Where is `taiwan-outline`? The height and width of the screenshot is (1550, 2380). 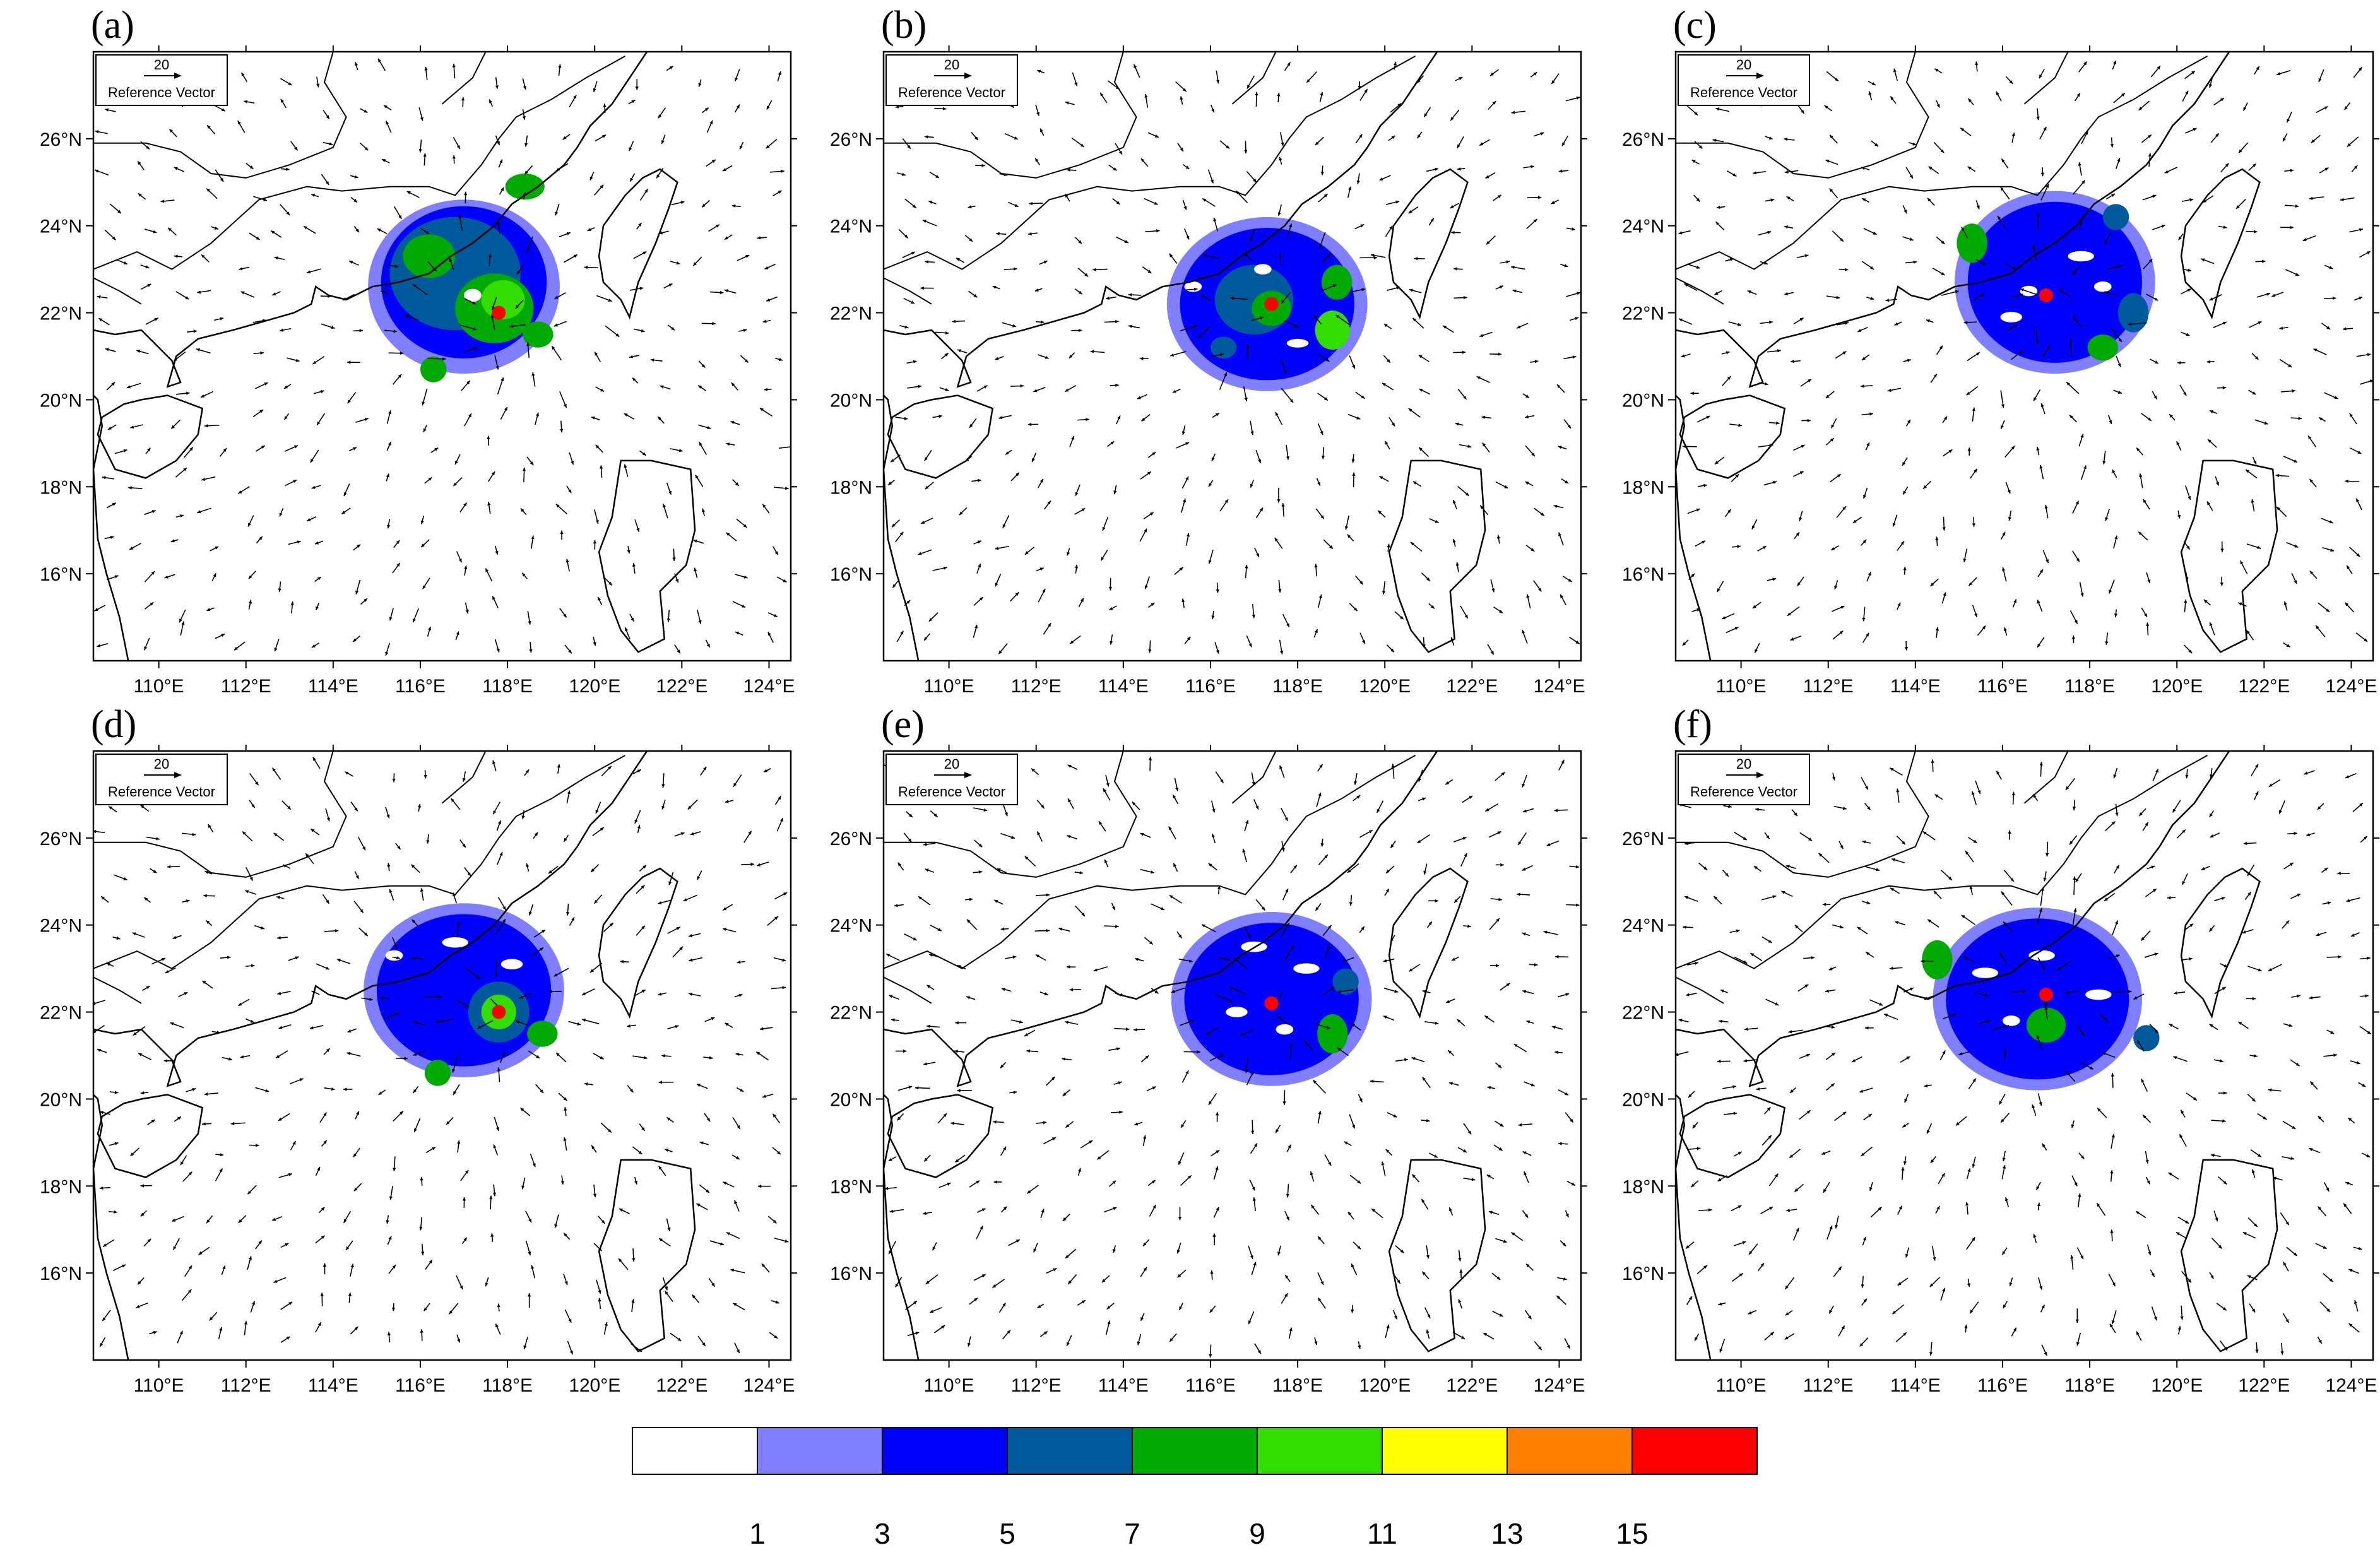
taiwan-outline is located at coordinates (2220, 943).